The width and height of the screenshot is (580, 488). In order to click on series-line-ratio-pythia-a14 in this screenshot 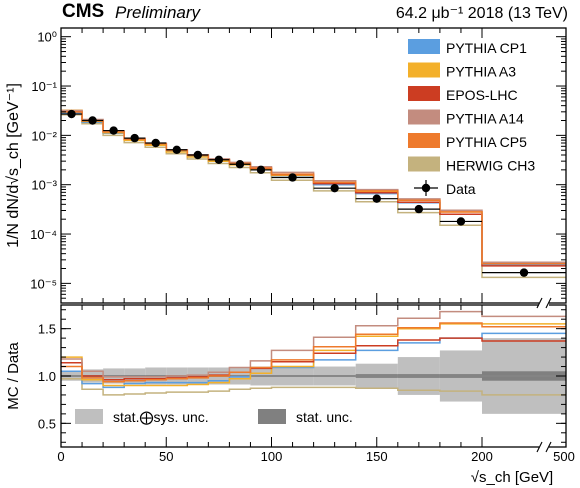, I will do `click(313, 344)`.